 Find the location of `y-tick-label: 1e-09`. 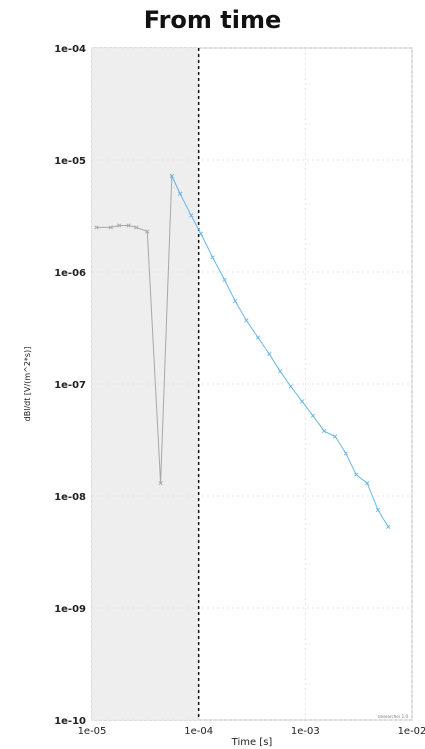

y-tick-label: 1e-09 is located at coordinates (70, 609).